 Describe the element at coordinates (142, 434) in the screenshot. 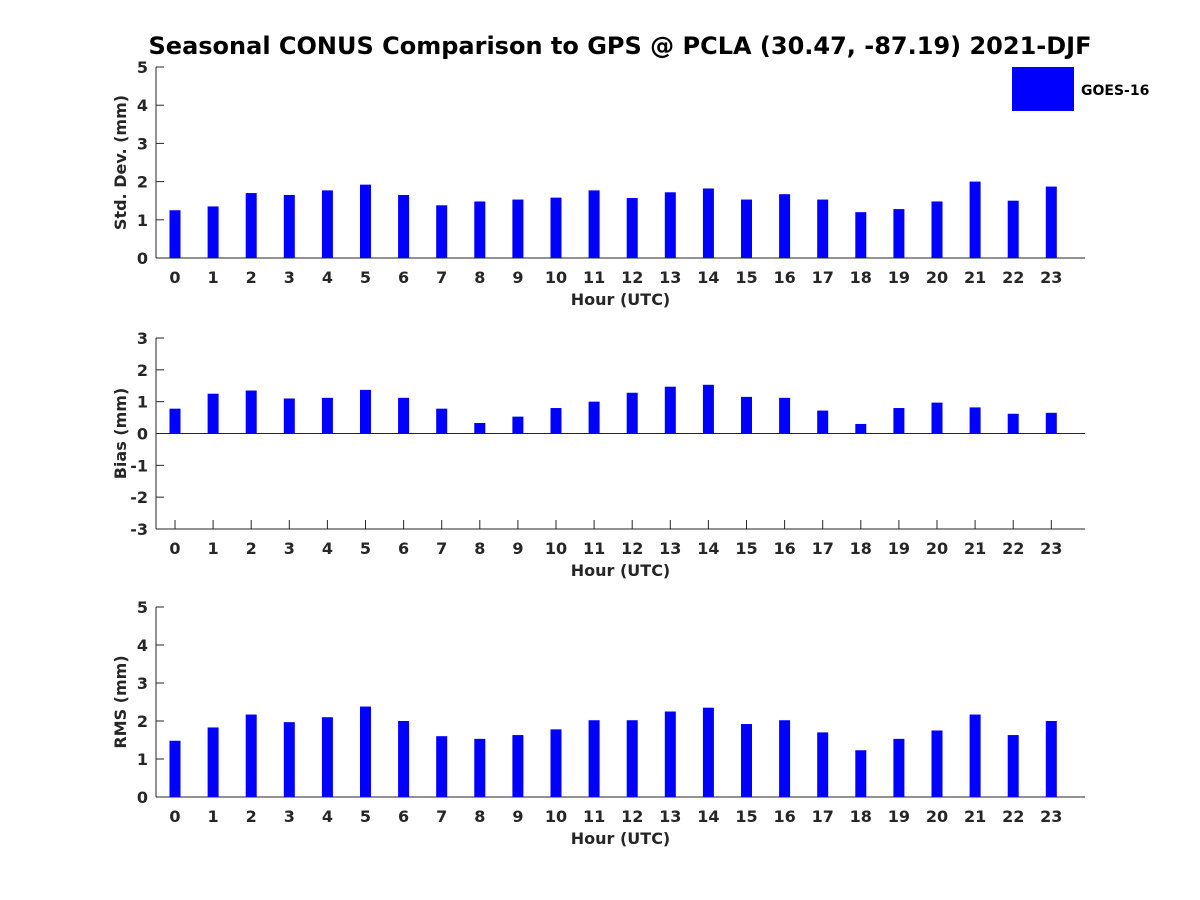

I see `bias-y-tick-label: 0` at that location.